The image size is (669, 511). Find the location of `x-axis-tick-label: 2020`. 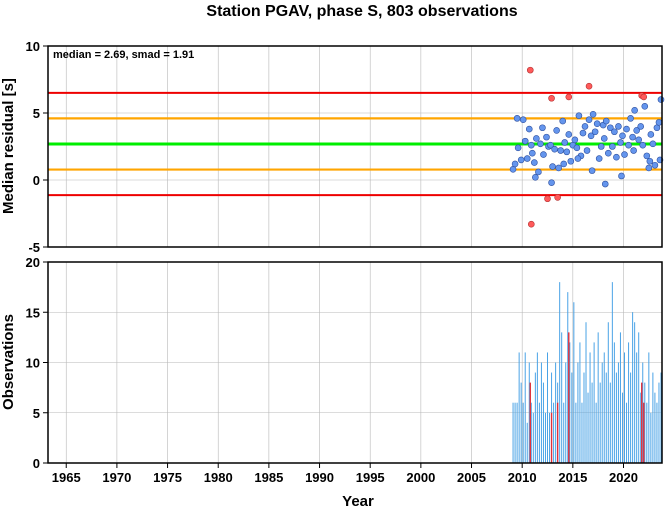

x-axis-tick-label: 2020 is located at coordinates (623, 477).